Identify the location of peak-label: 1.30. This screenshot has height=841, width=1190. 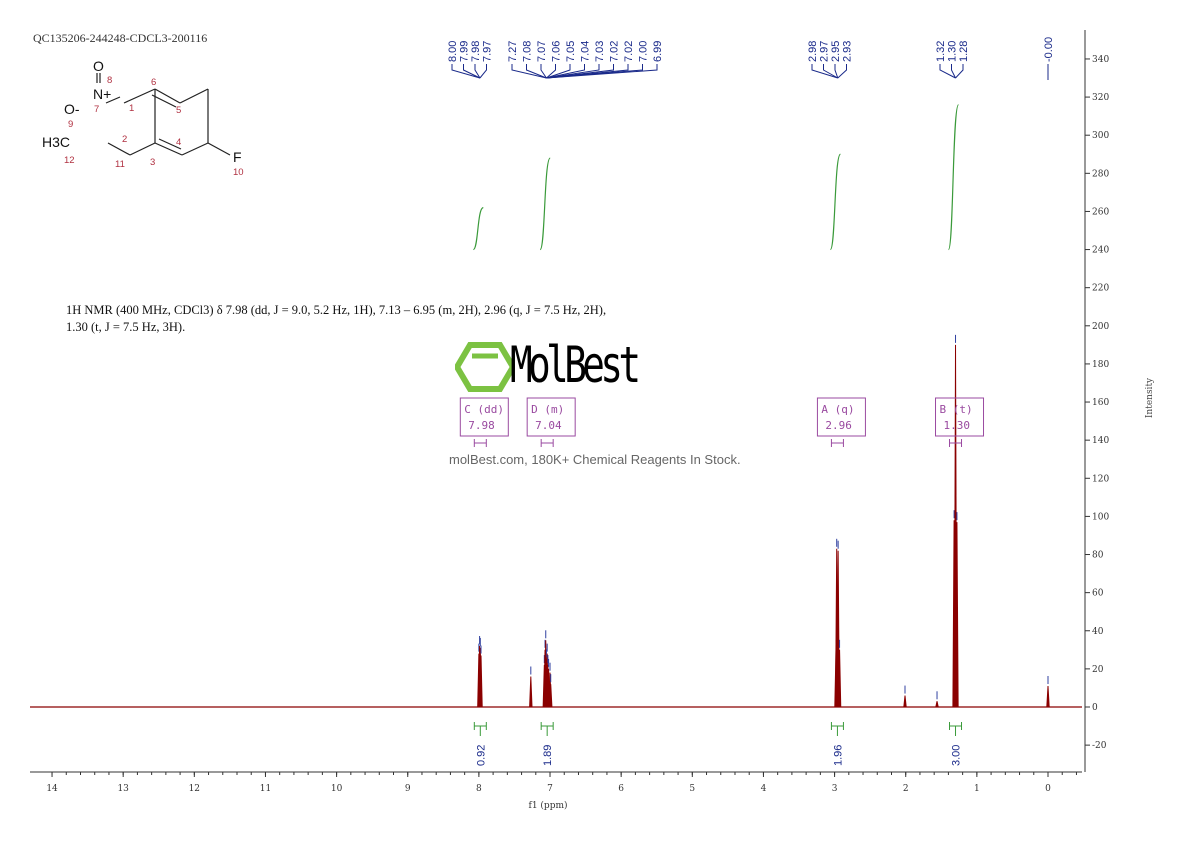
(953, 51).